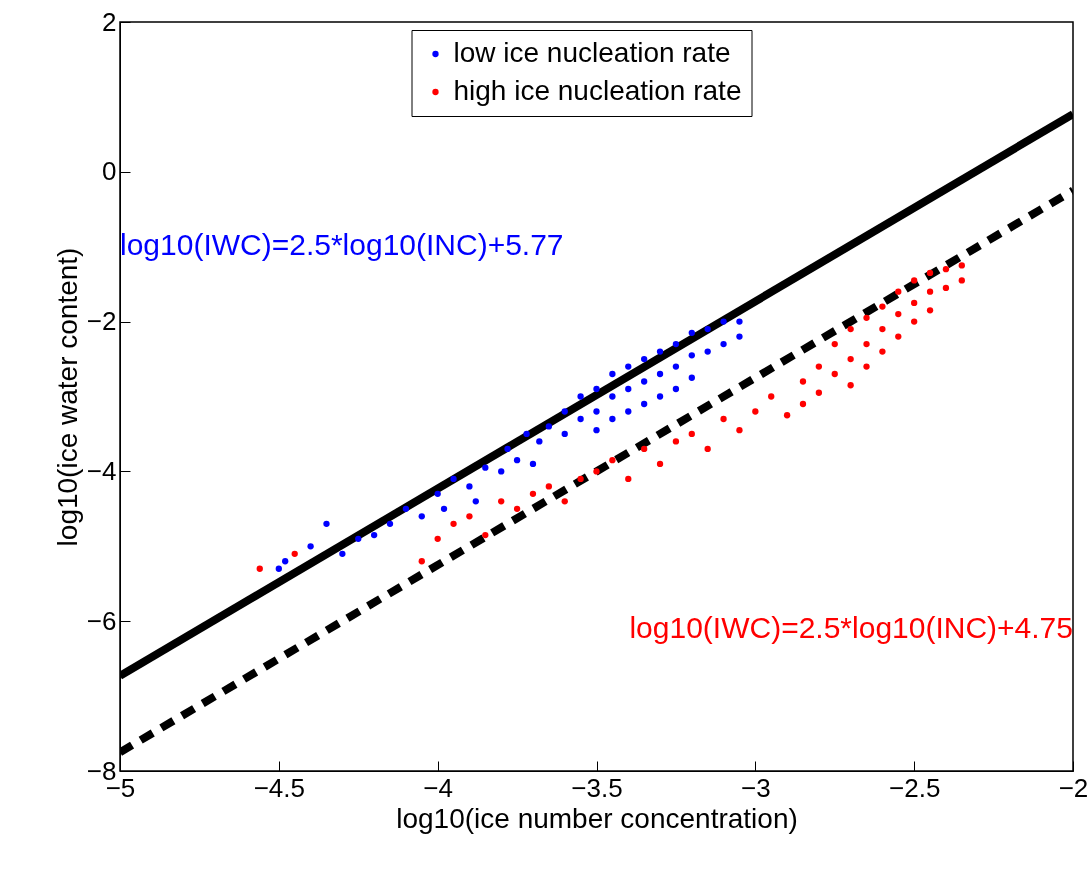 This screenshot has height=874, width=1089. I want to click on x-tick-label: −4, so click(438, 787).